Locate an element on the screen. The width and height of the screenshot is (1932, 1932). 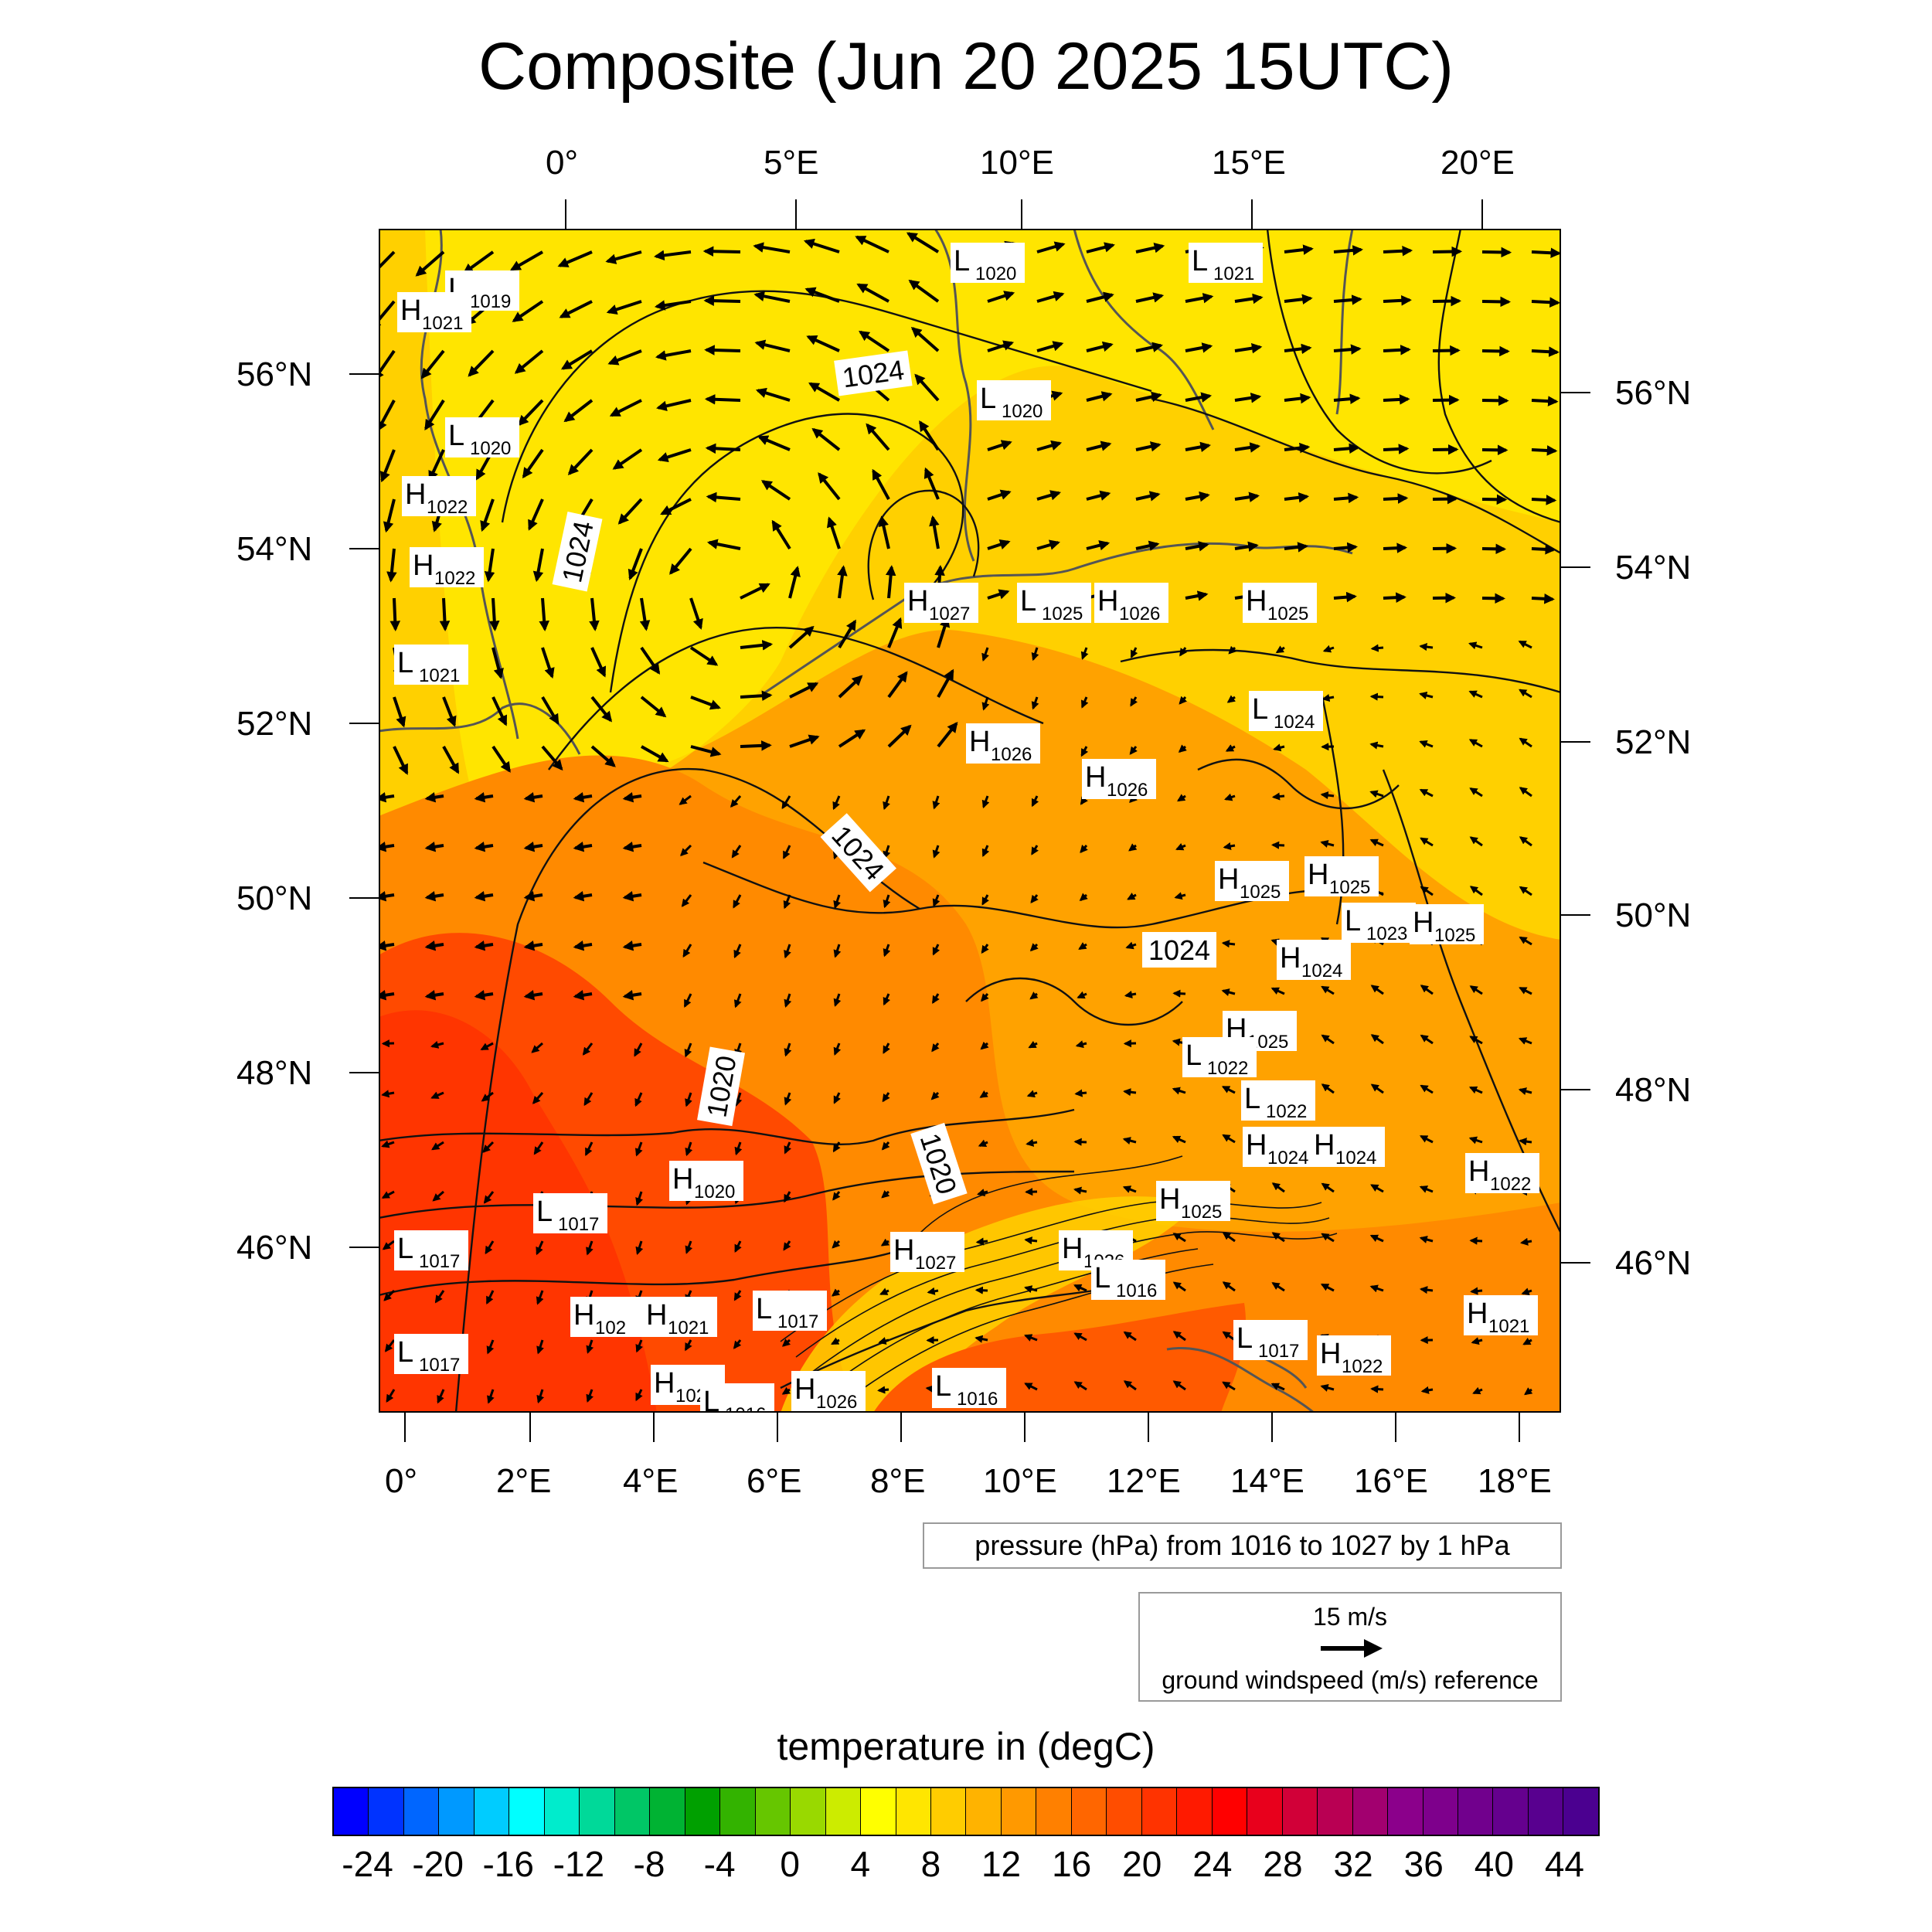
top-lon-label: 20°E is located at coordinates (1477, 163).